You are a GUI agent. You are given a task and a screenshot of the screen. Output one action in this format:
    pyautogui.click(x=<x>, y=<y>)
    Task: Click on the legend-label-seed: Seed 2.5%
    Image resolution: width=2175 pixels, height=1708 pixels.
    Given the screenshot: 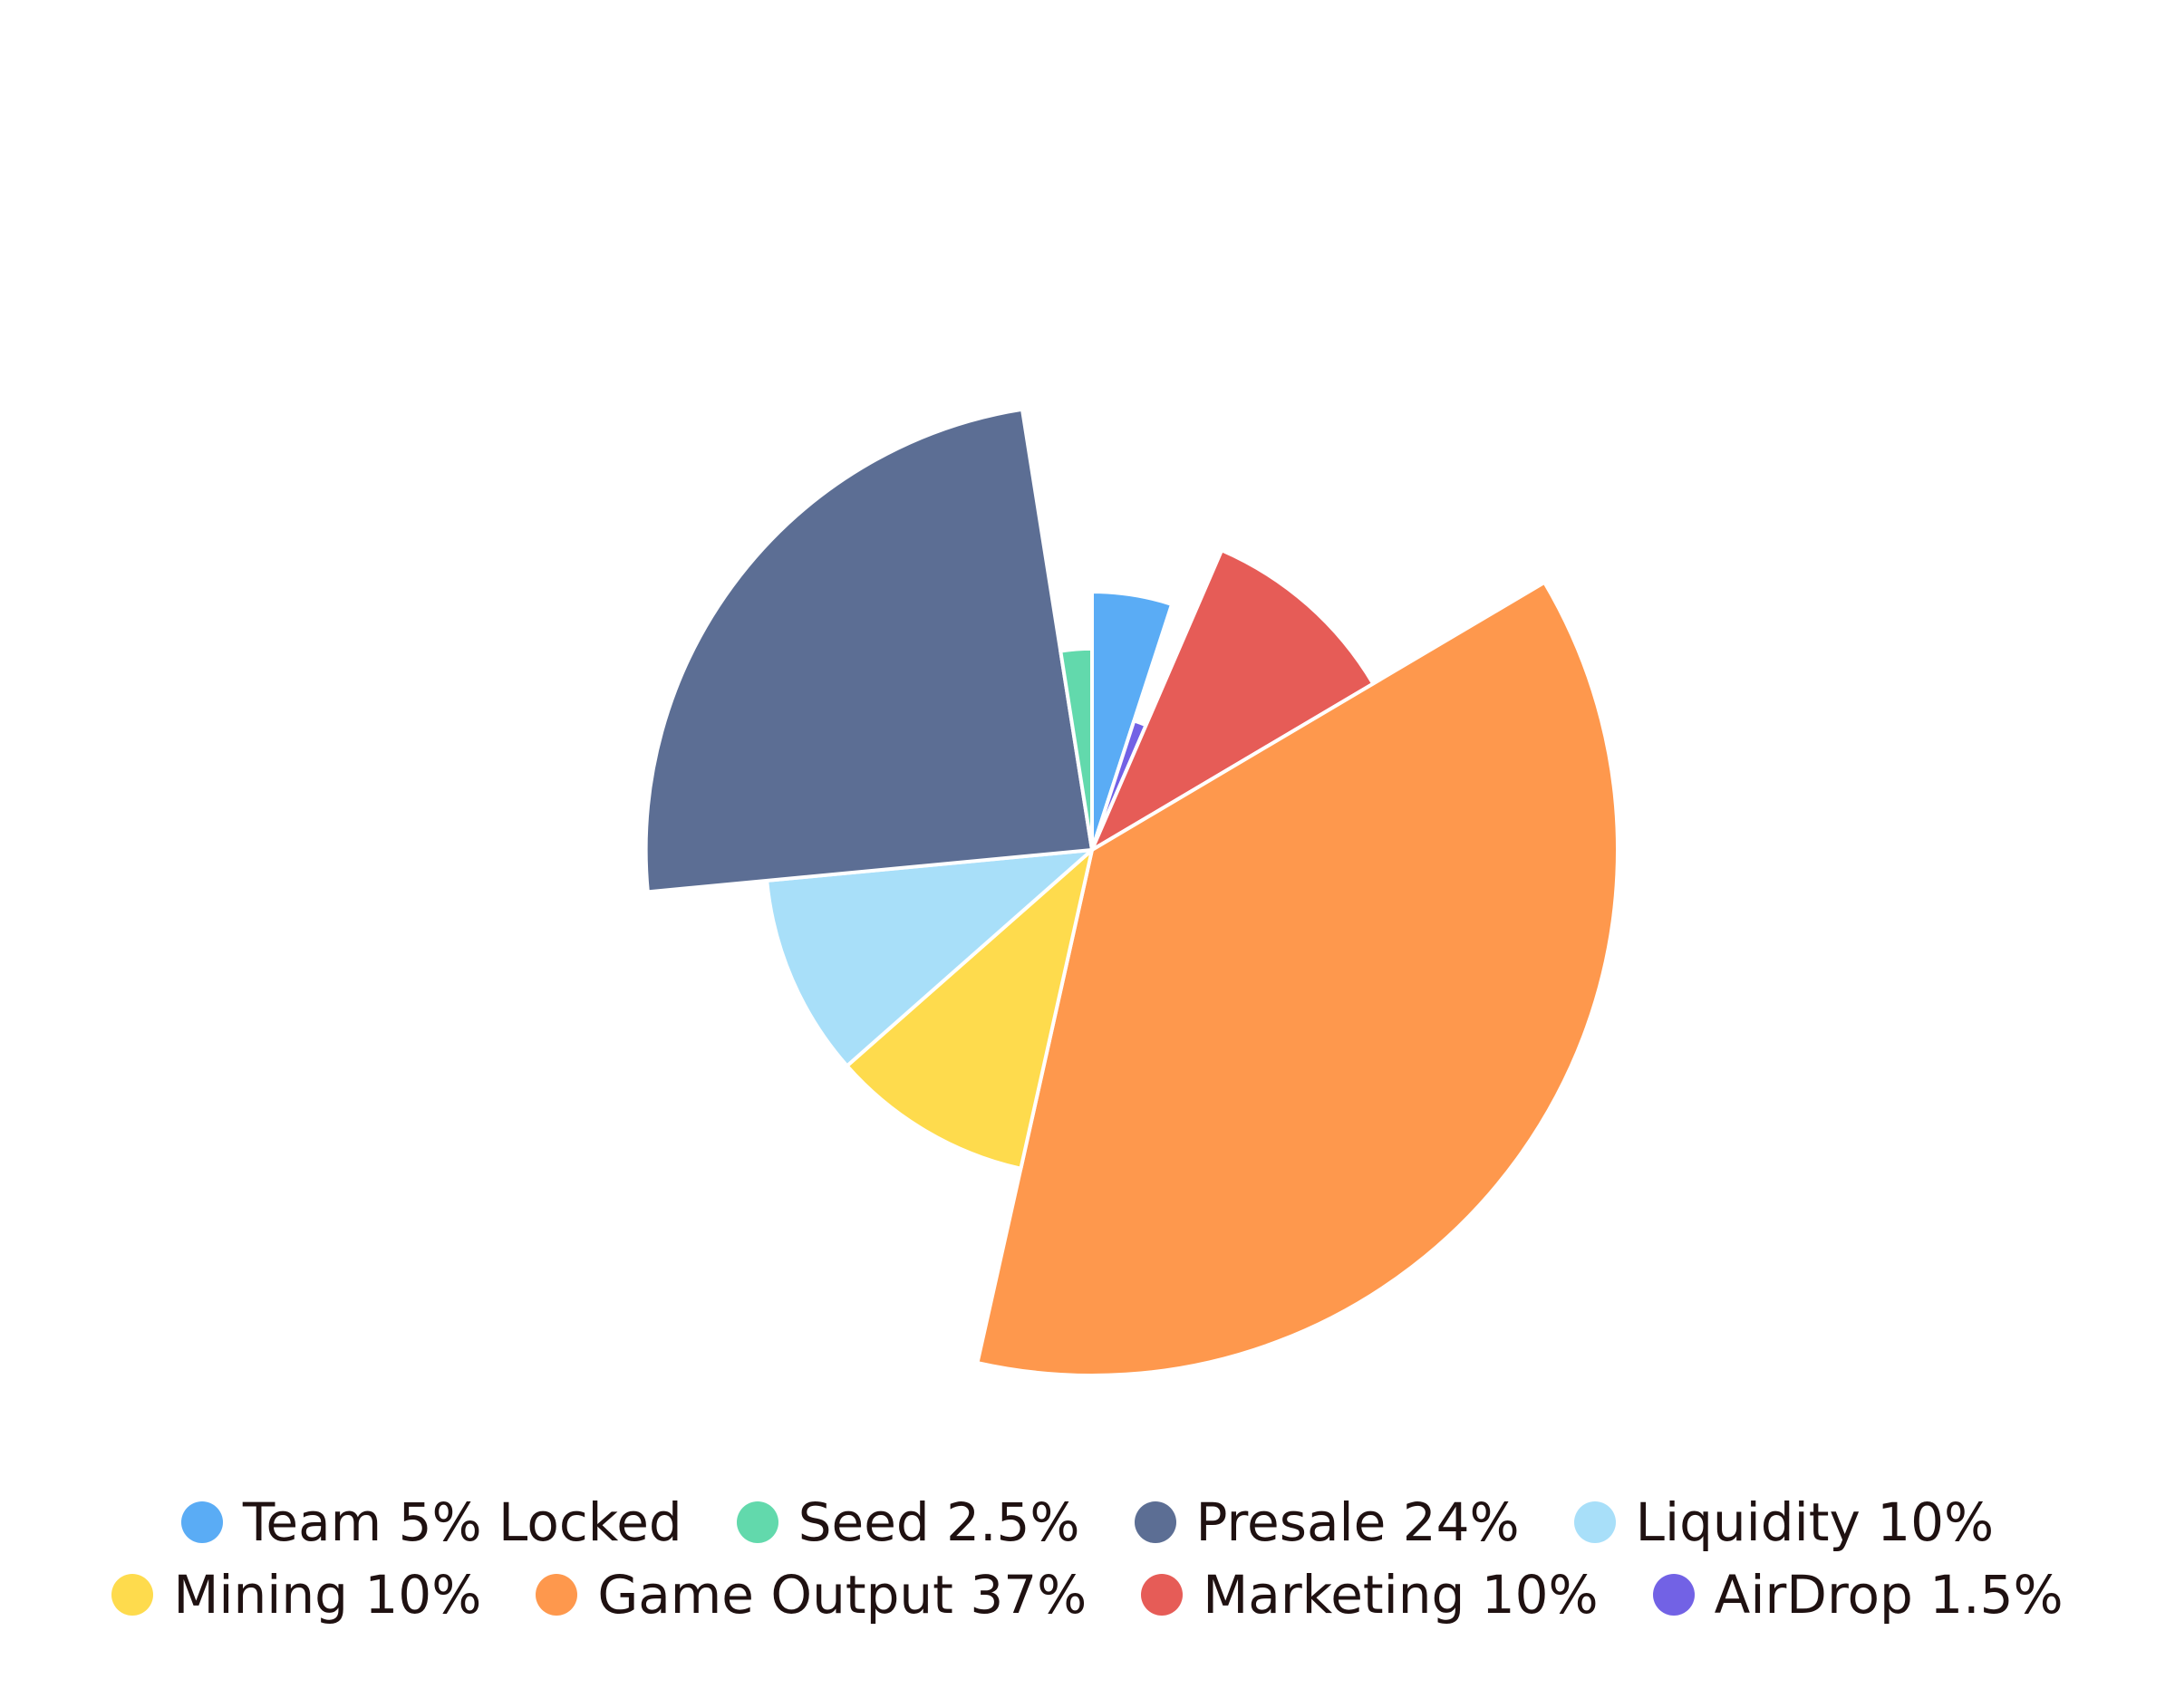 What is the action you would take?
    pyautogui.click(x=939, y=1522)
    